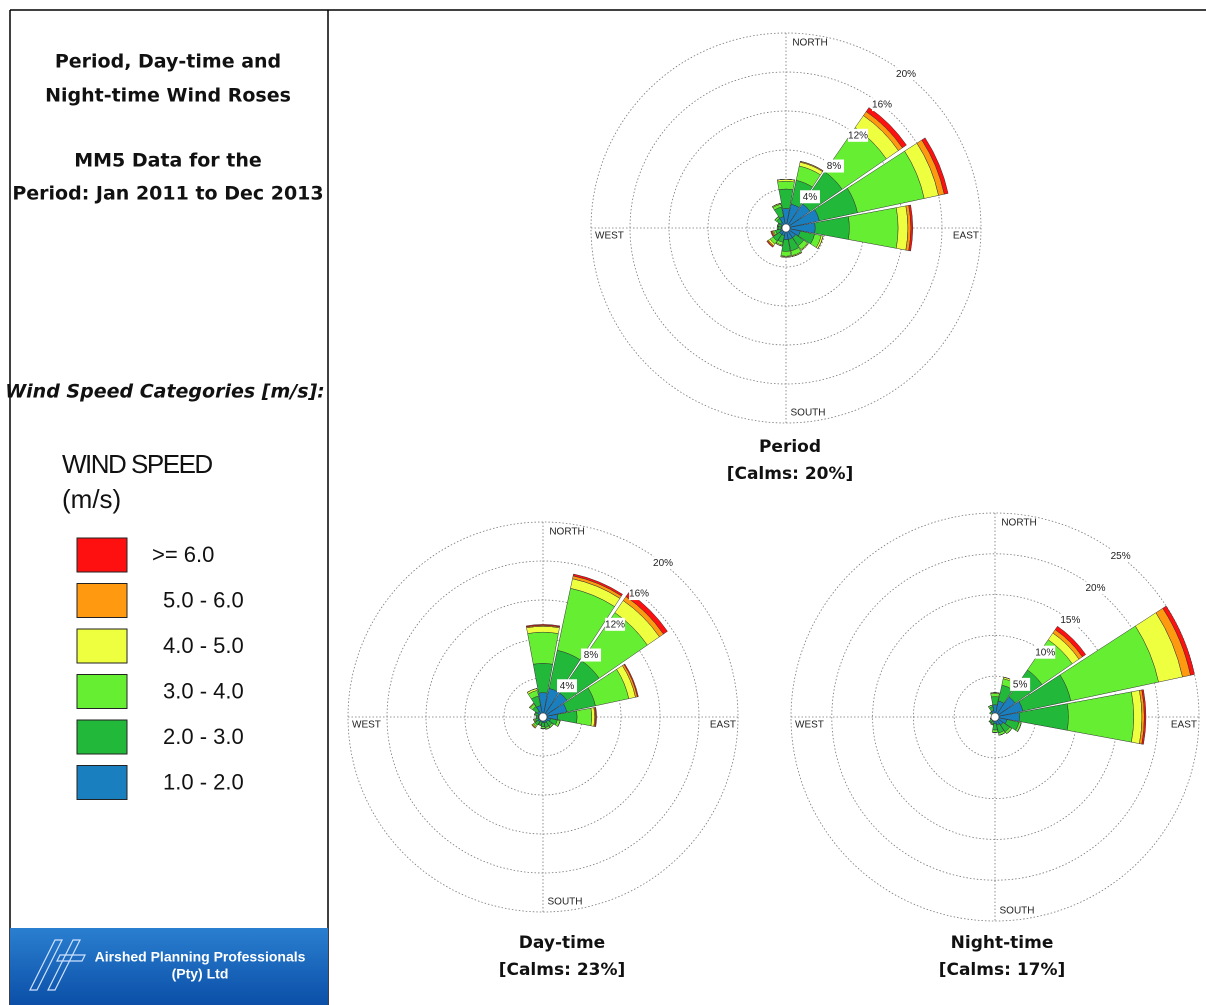 This screenshot has height=1005, width=1206. Describe the element at coordinates (203, 736) in the screenshot. I see `legend-label: 2.0 - 3.0` at that location.